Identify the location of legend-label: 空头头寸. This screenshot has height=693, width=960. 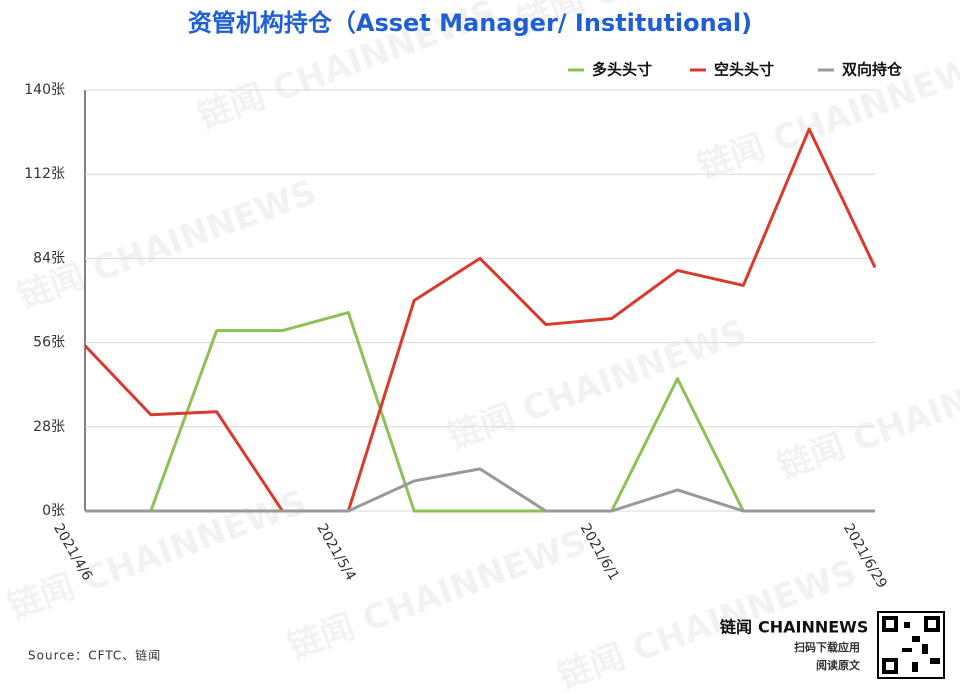
(744, 70).